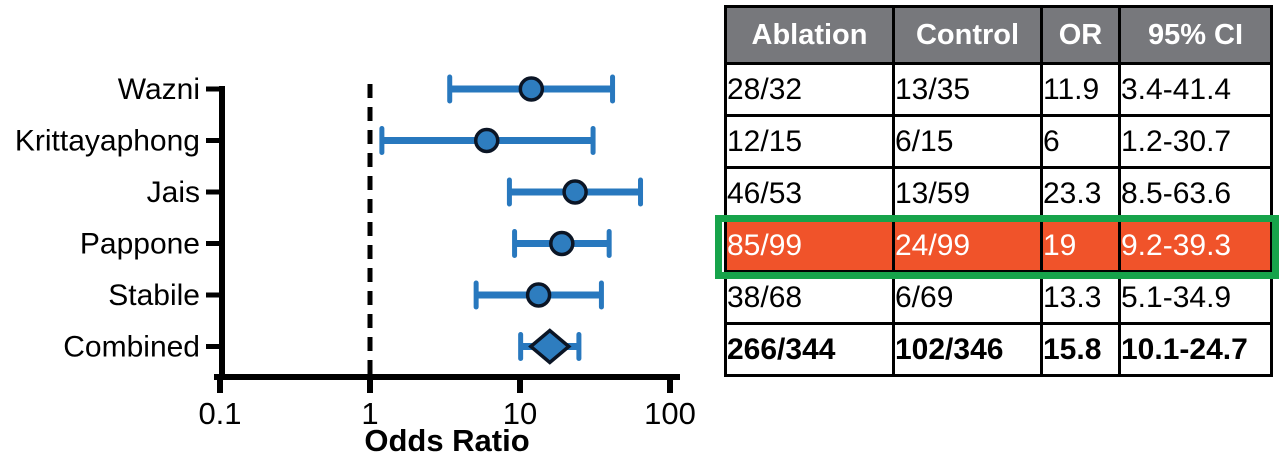 Image resolution: width=1280 pixels, height=456 pixels. I want to click on table-cell: 8.5-63.6, so click(1195, 193).